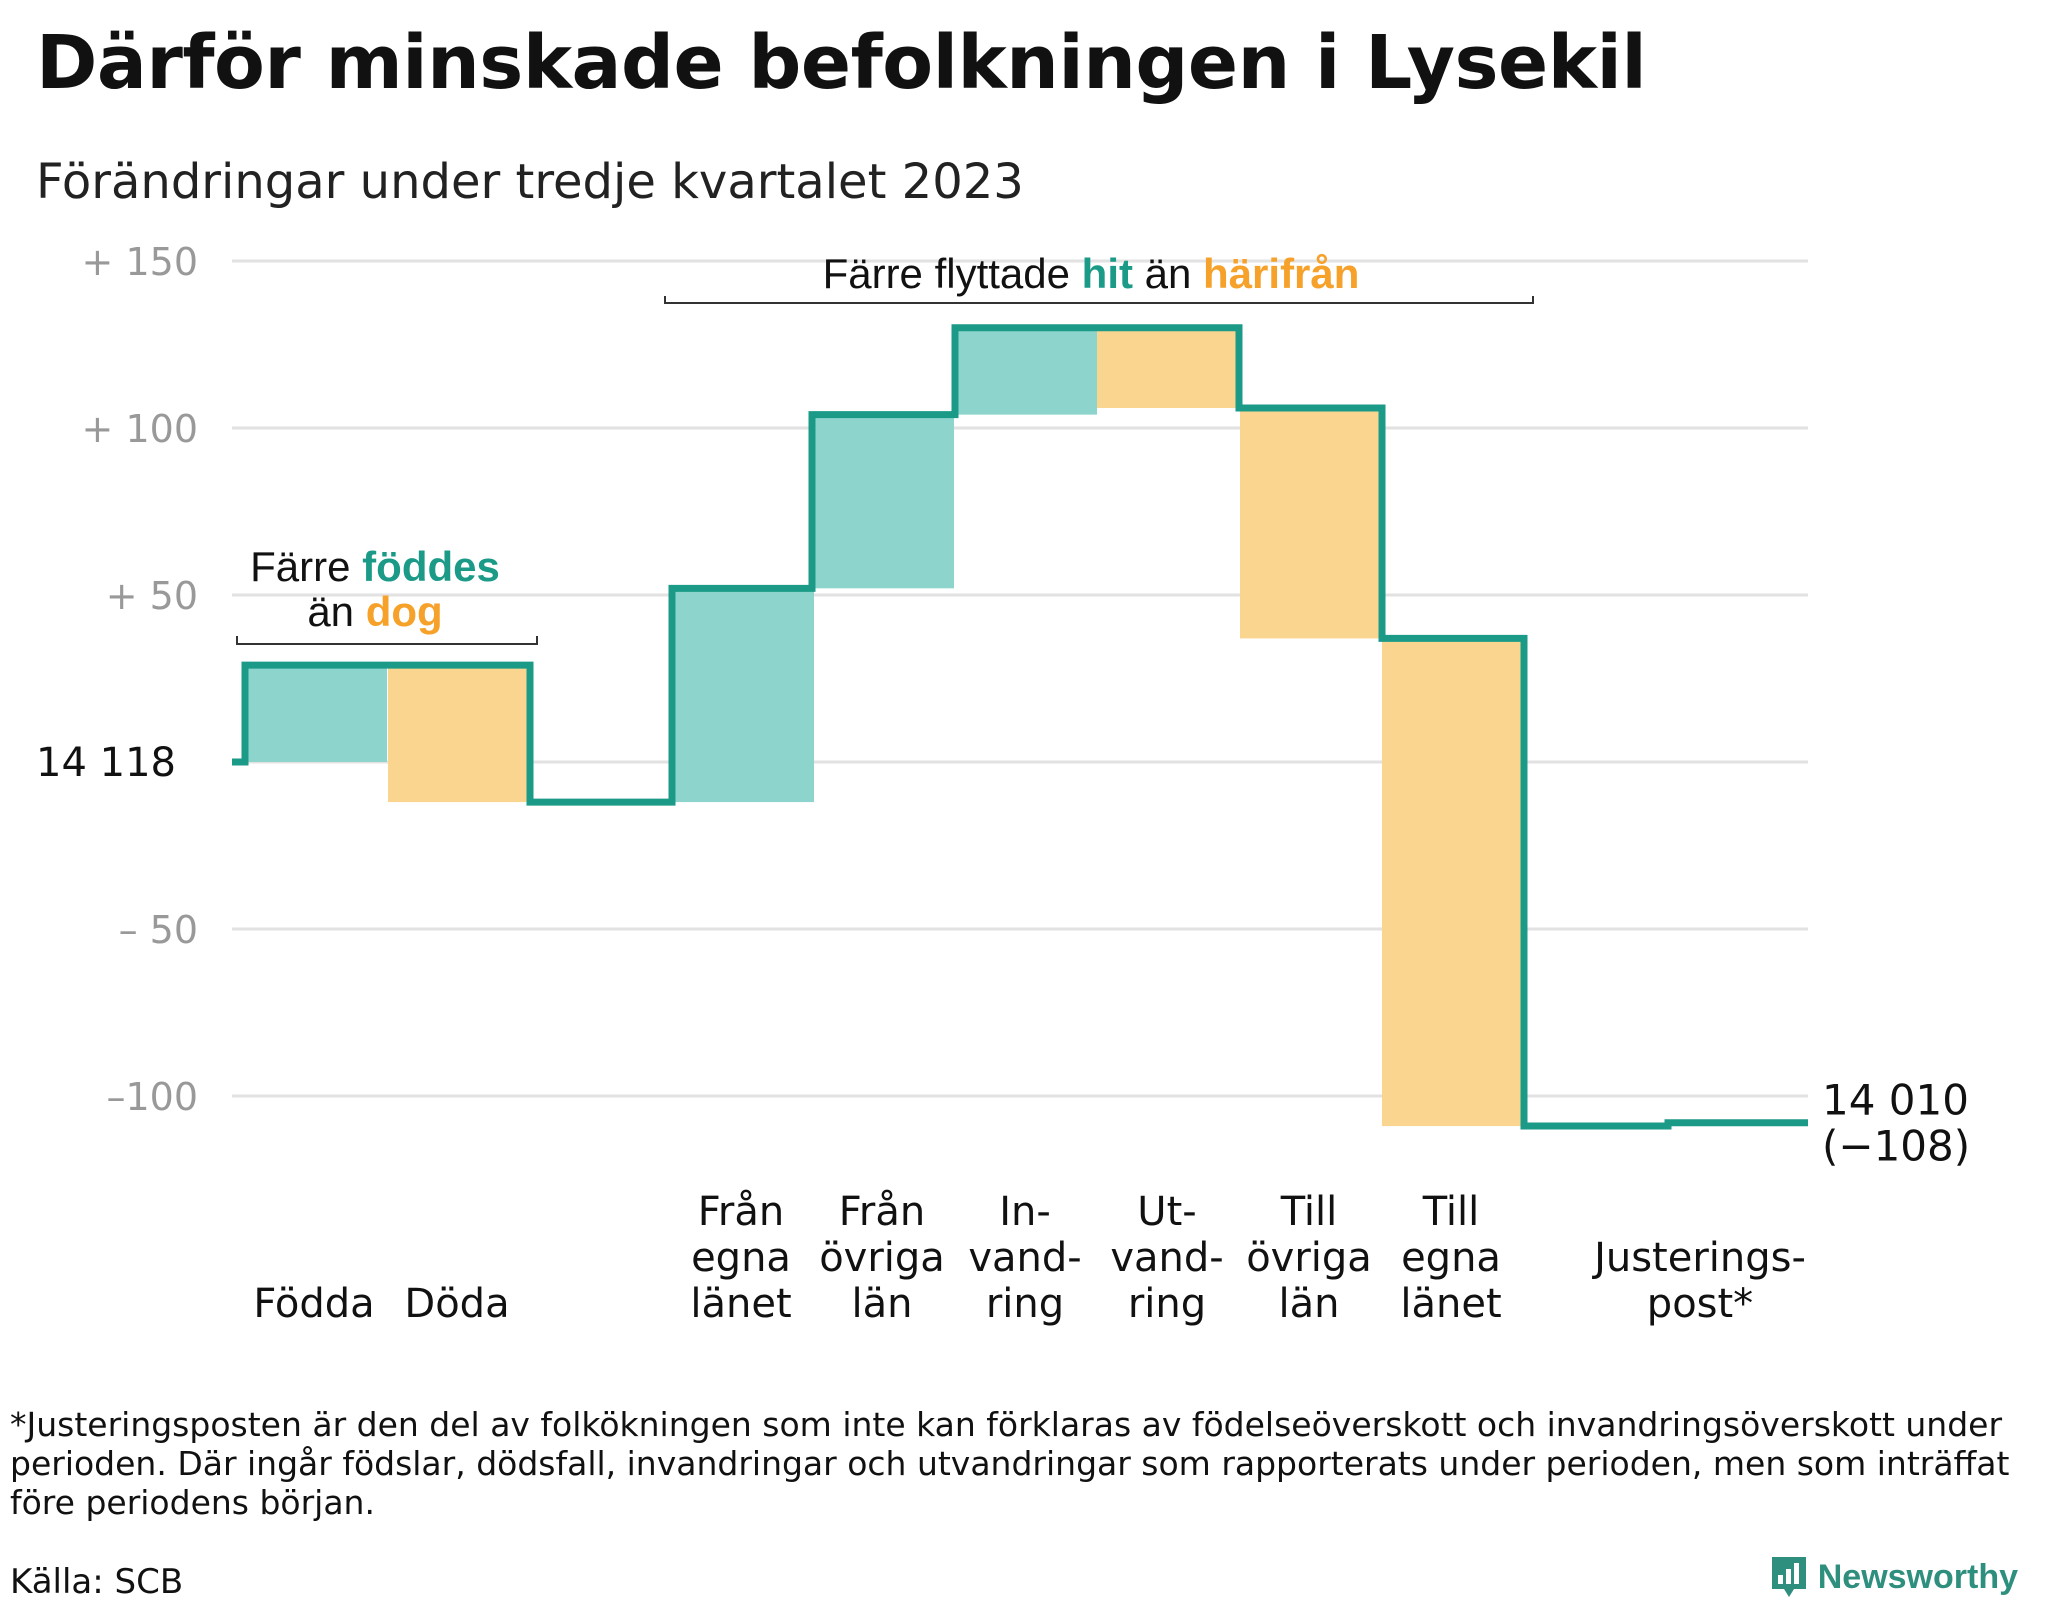 The width and height of the screenshot is (2048, 1603). I want to click on bar-till-övriga-län, so click(1311, 523).